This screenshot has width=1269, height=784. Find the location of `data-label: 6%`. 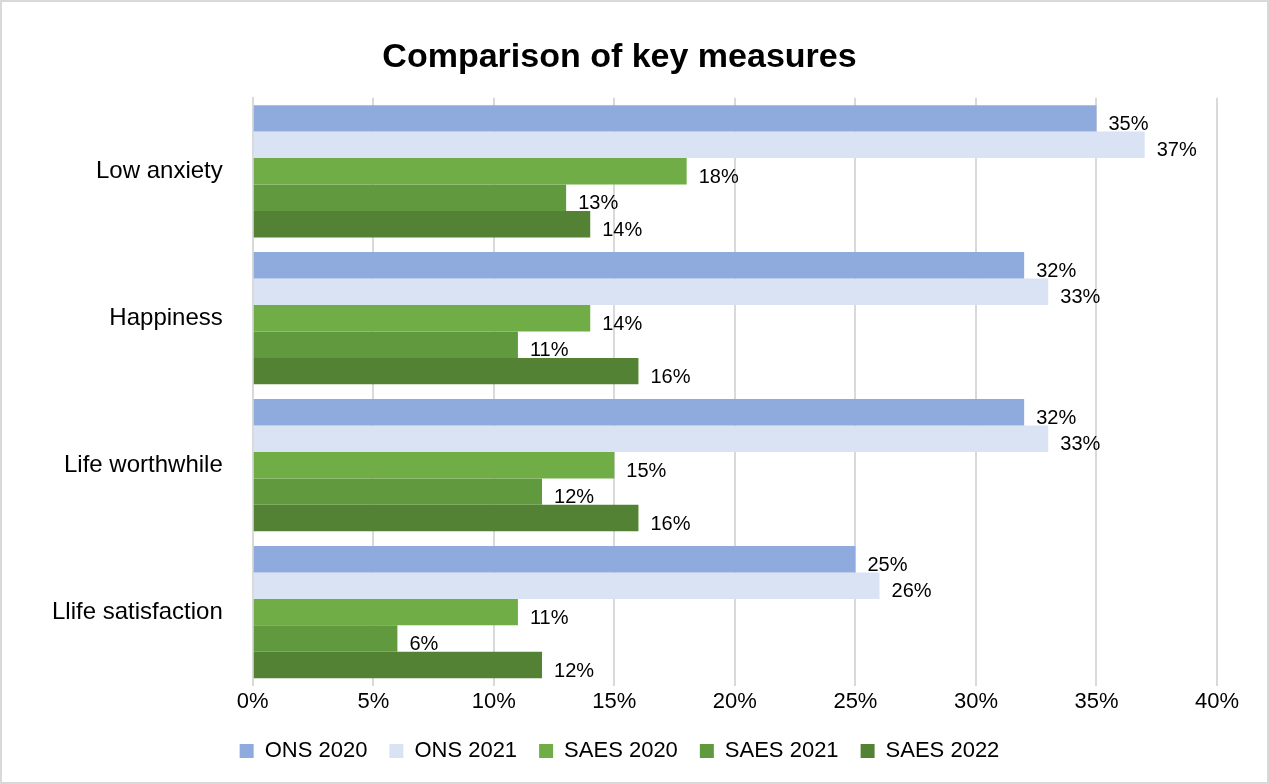

data-label: 6% is located at coordinates (424, 643).